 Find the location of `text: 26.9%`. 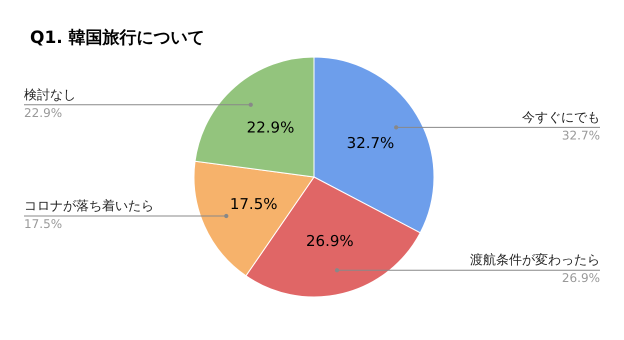

text: 26.9% is located at coordinates (581, 278).